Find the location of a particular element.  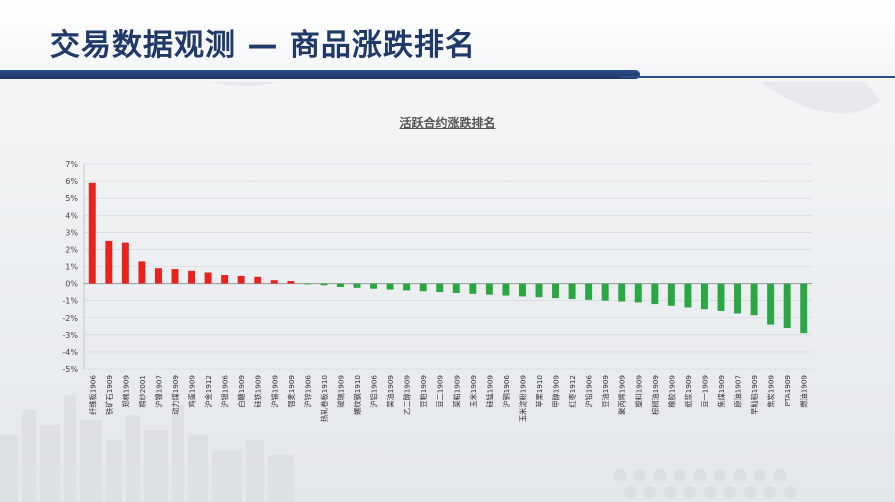

x-tick-label: 燃油1909 is located at coordinates (804, 391).